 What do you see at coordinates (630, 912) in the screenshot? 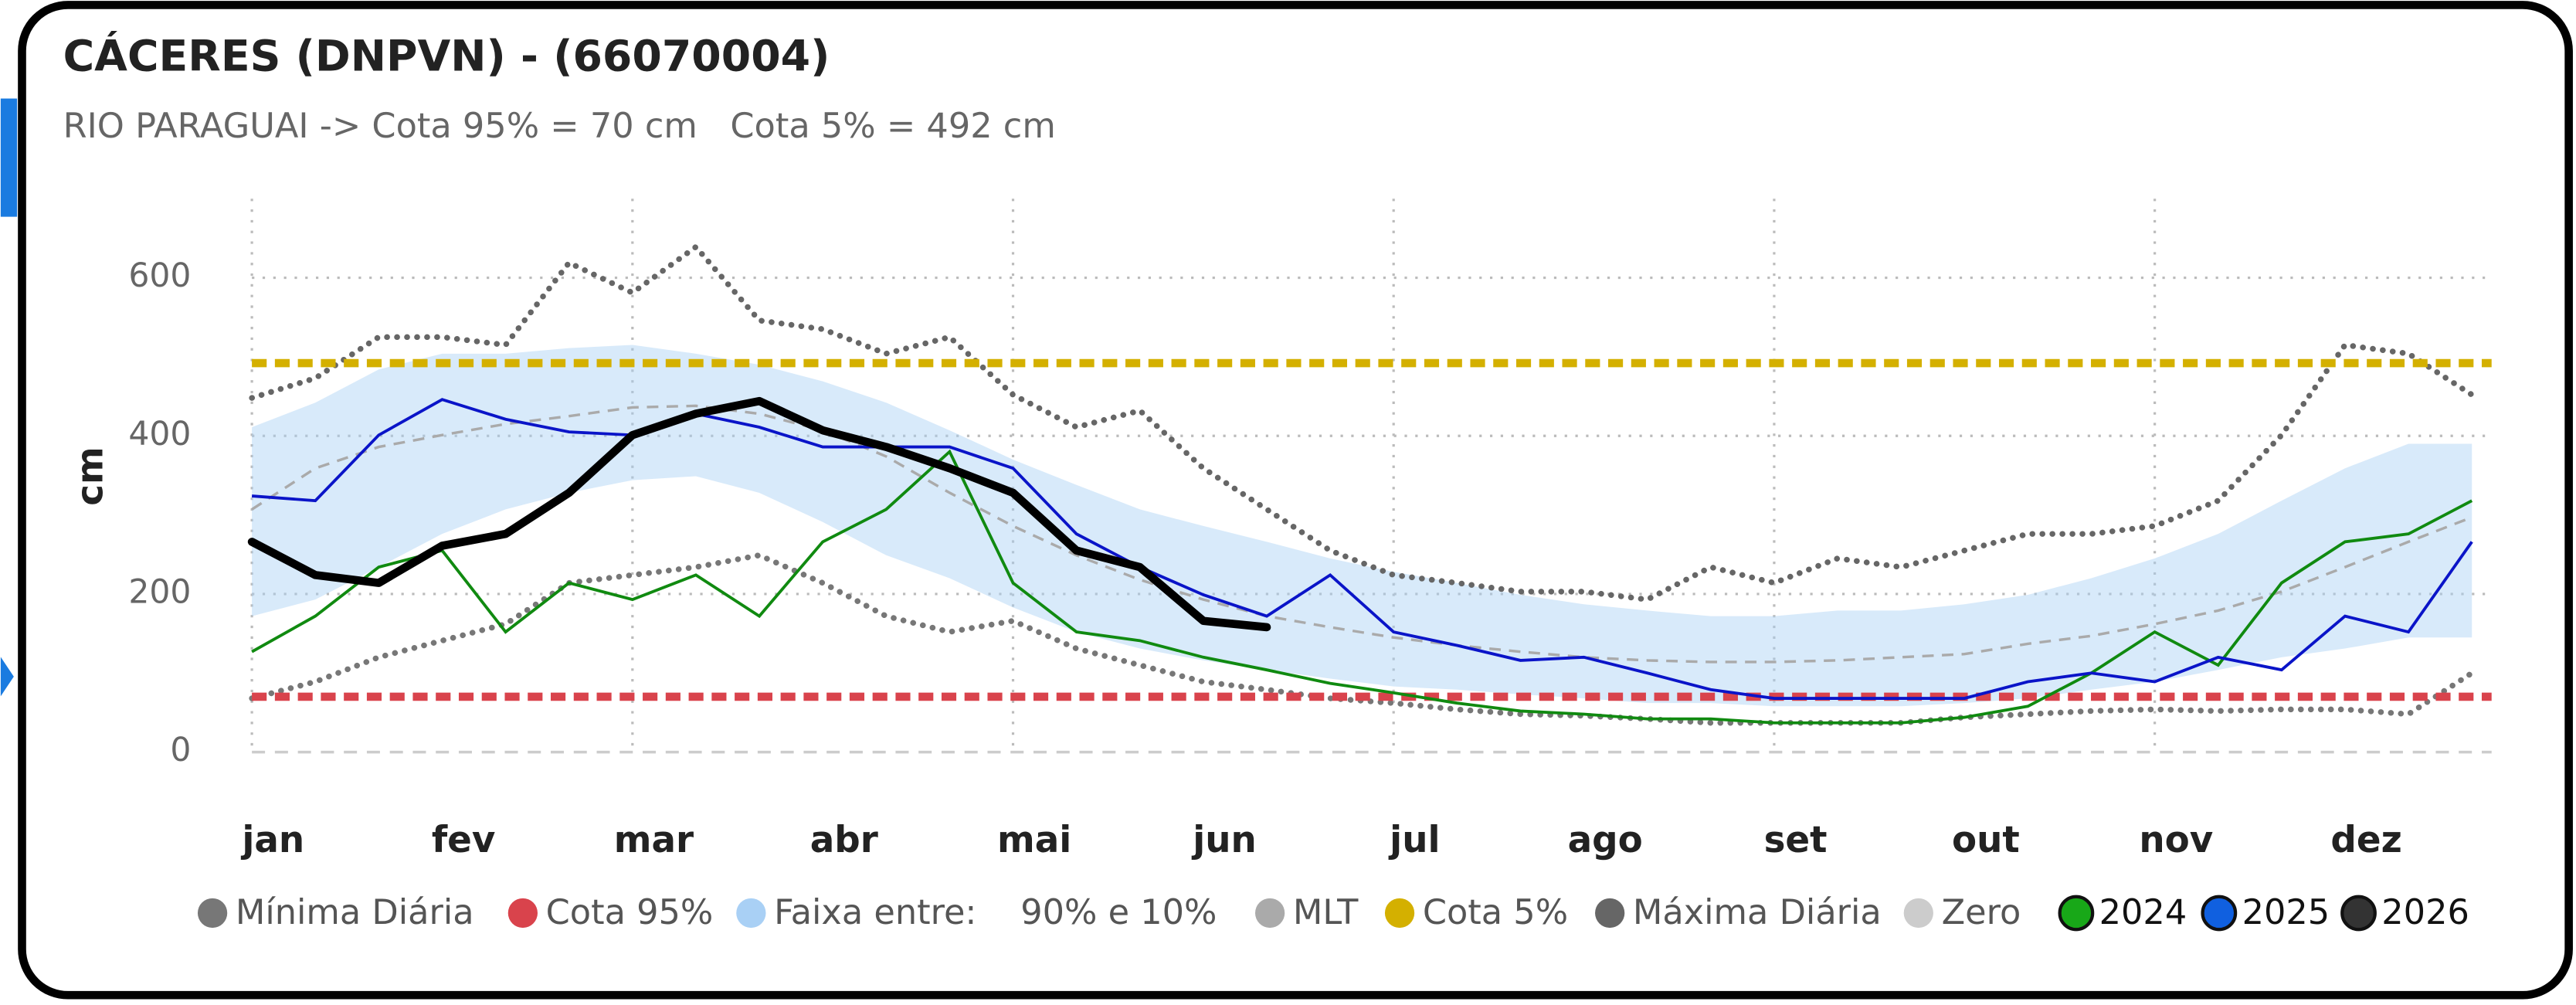
I see `legend-label: Cota 95%` at bounding box center [630, 912].